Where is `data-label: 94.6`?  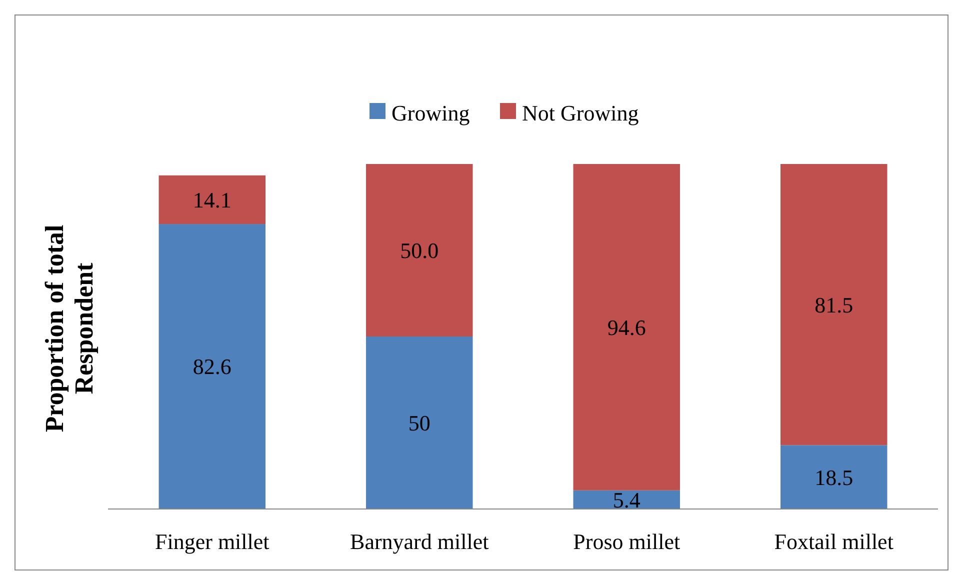
data-label: 94.6 is located at coordinates (626, 327).